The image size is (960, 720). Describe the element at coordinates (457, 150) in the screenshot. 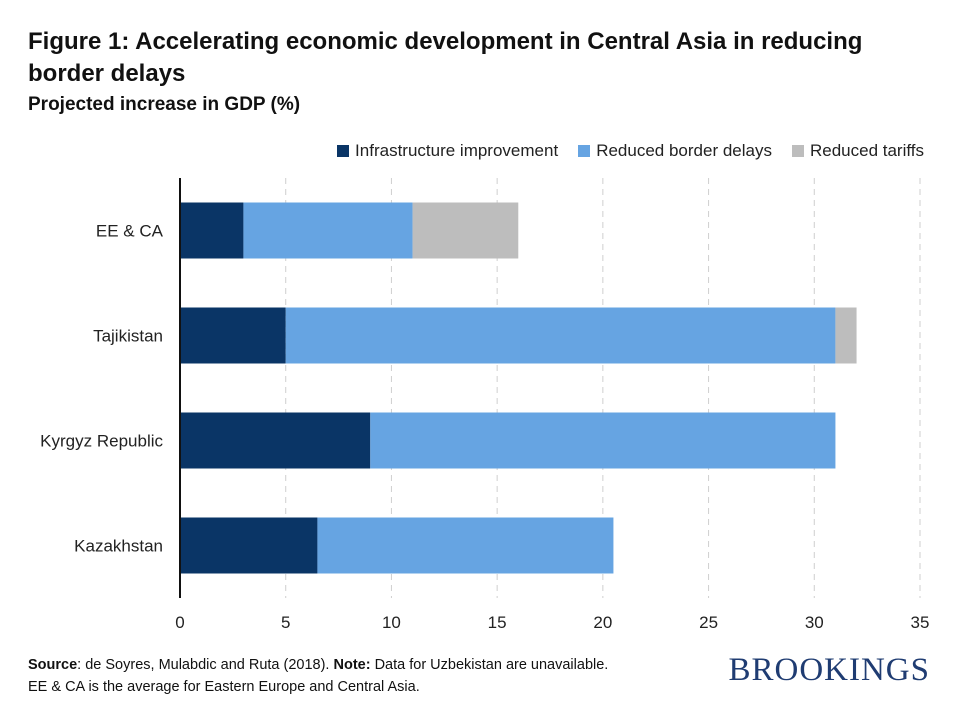

I see `legend-label-infrastructure: Infrastructure improvement` at that location.